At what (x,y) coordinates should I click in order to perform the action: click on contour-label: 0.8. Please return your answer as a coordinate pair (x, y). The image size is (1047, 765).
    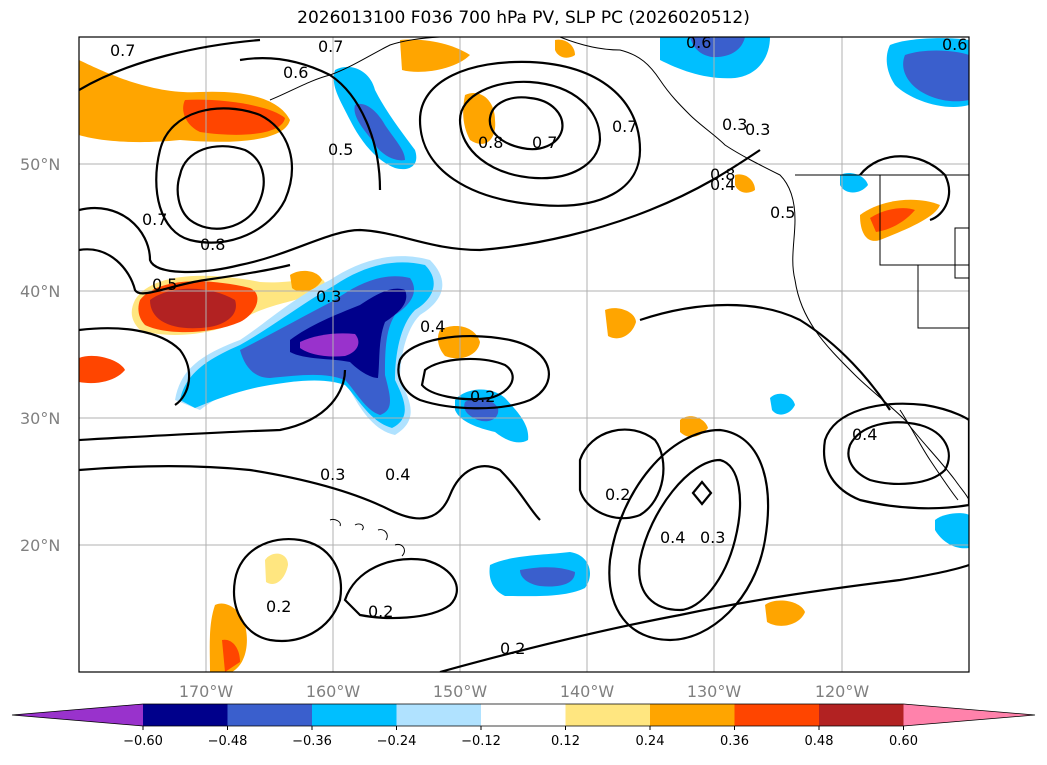
    Looking at the image, I should click on (722, 174).